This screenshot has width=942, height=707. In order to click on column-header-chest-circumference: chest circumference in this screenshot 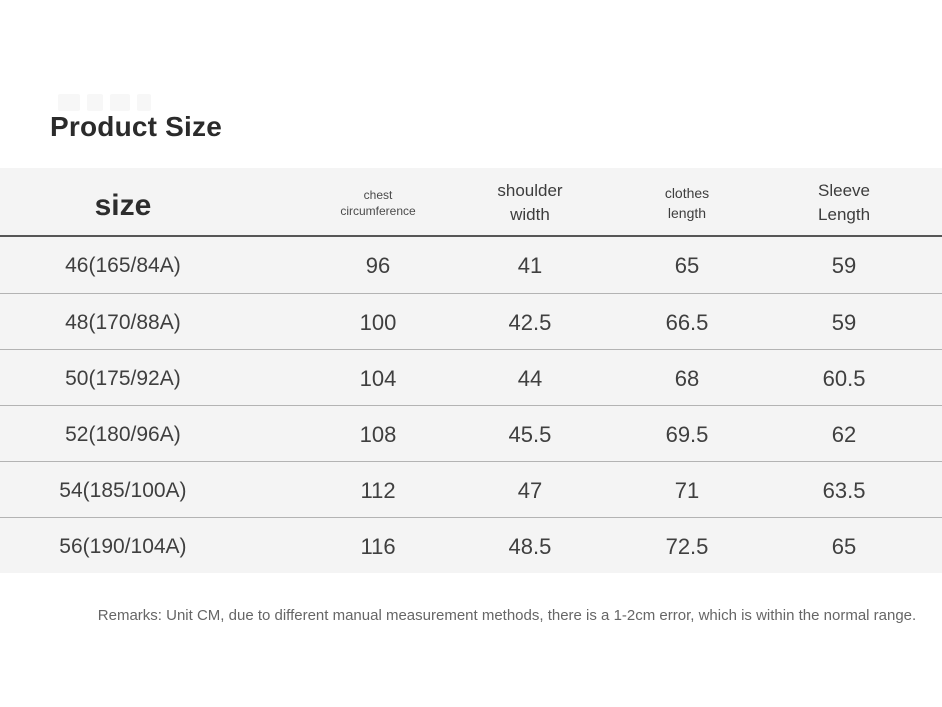, I will do `click(378, 202)`.